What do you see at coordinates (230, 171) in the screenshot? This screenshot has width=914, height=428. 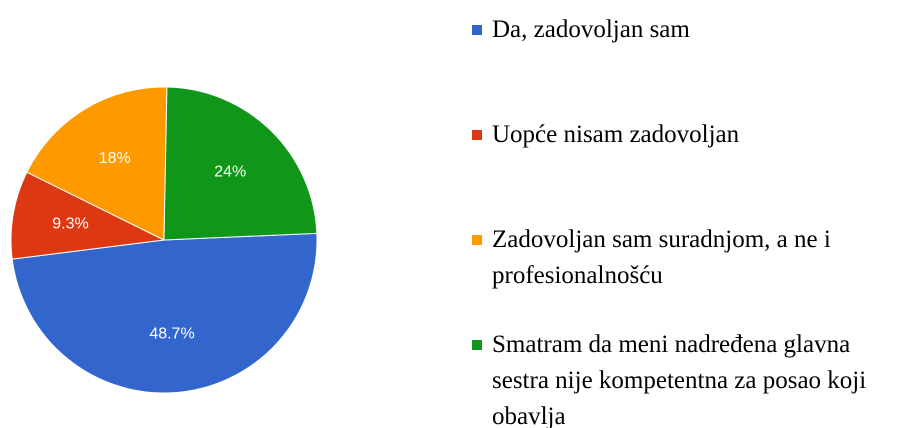 I see `slice-label: 24%` at bounding box center [230, 171].